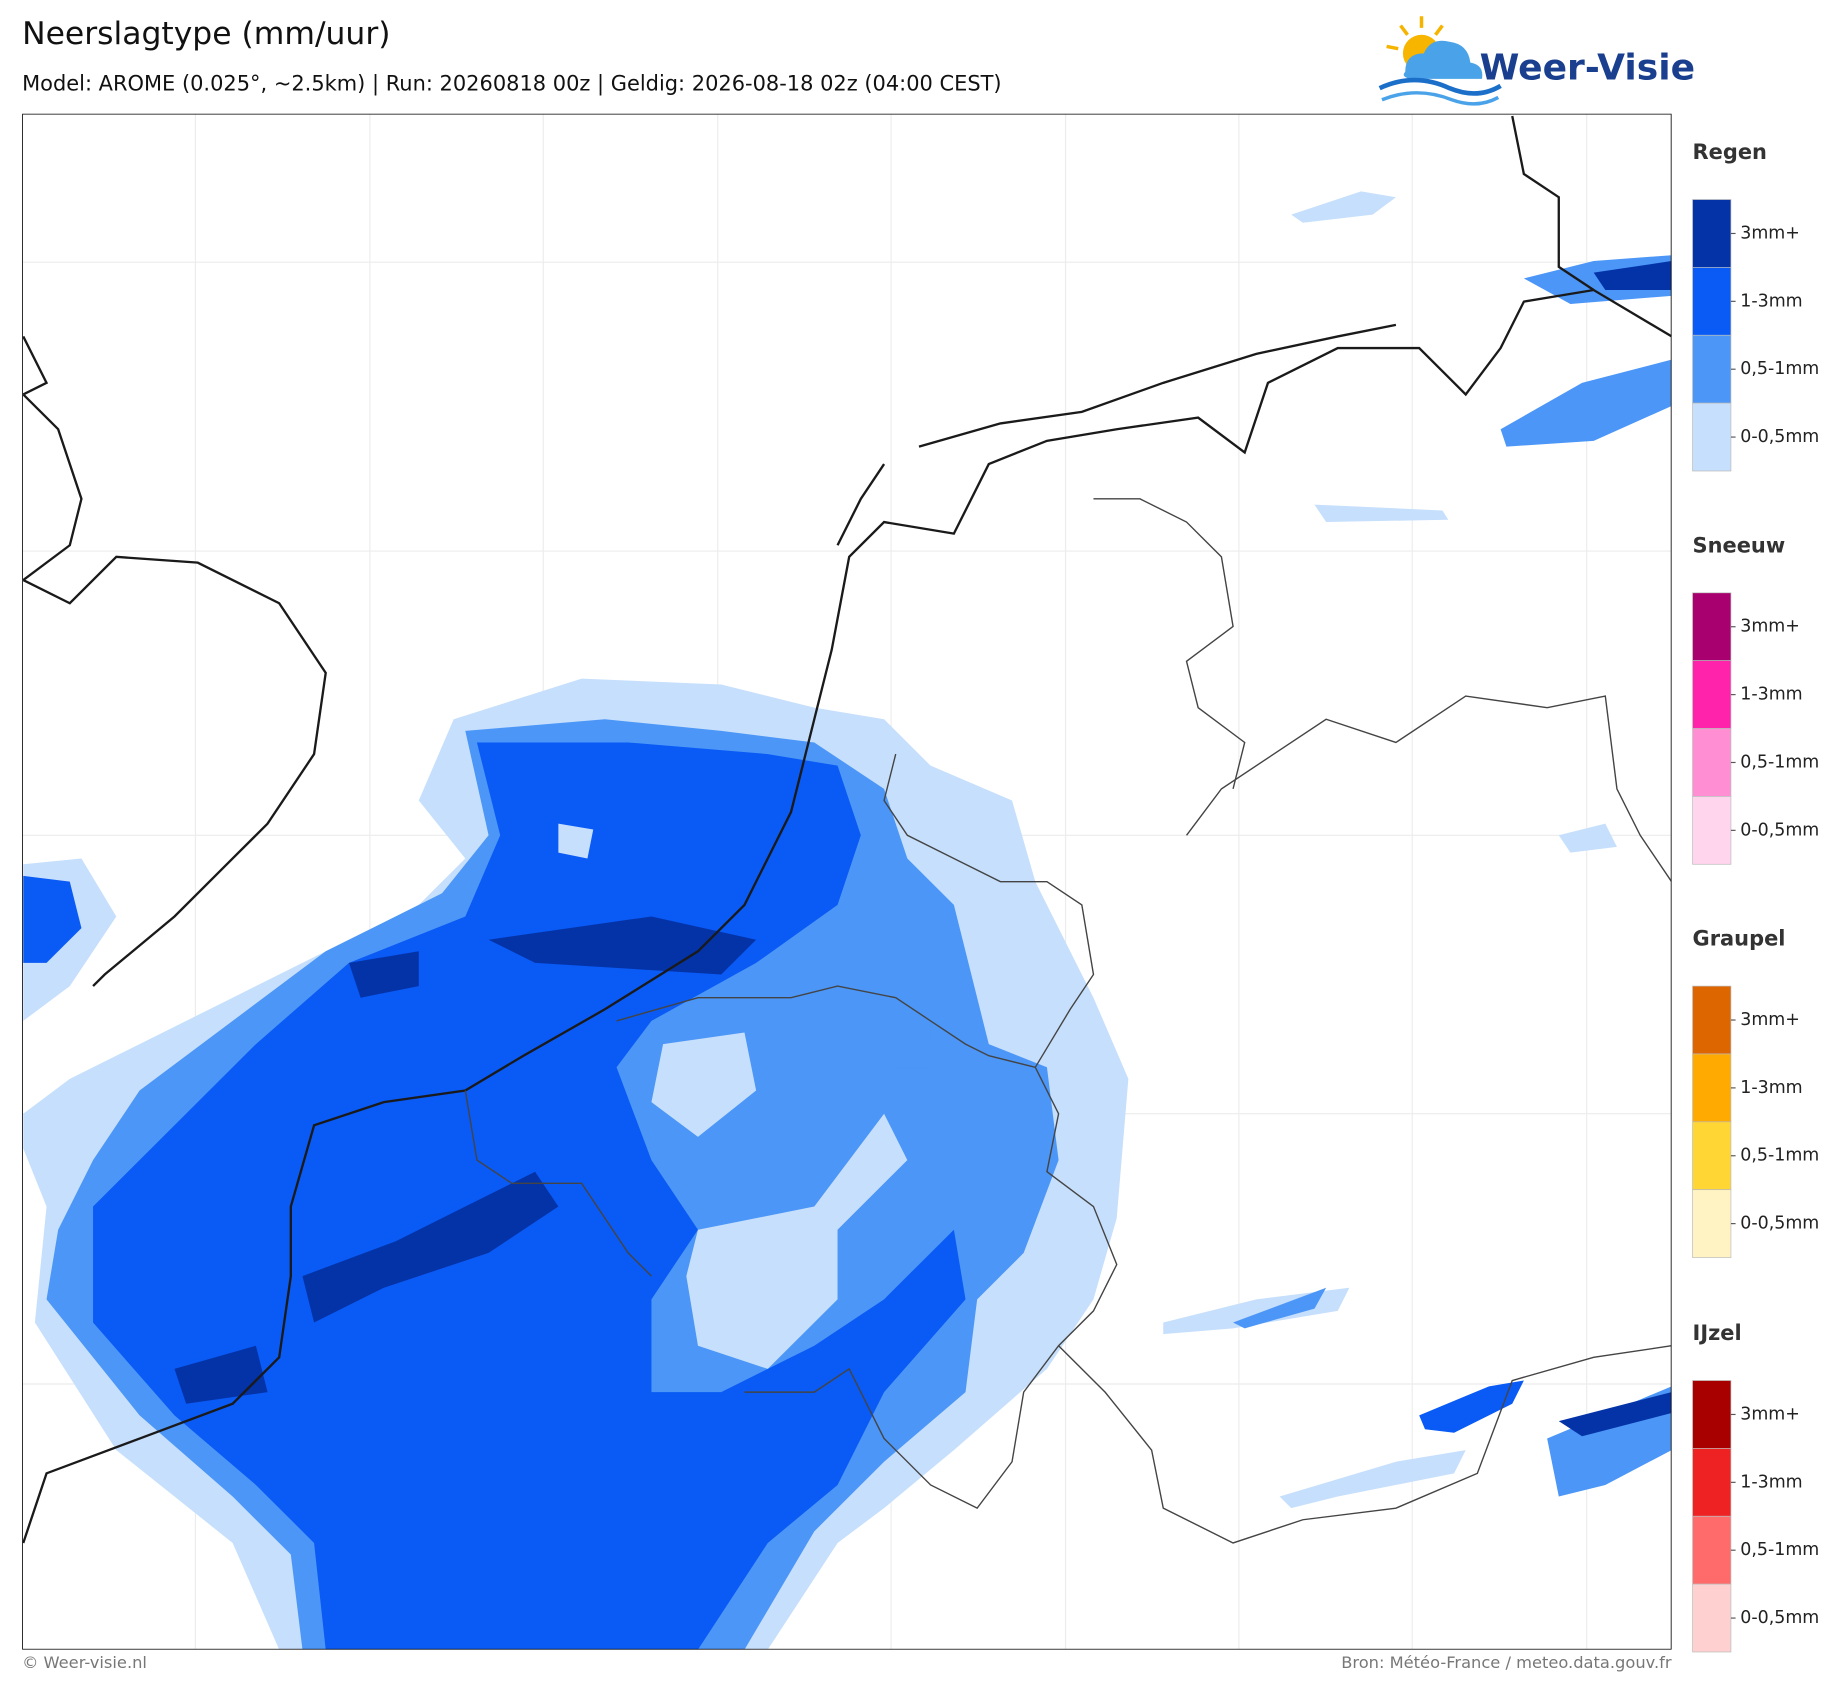  I want to click on title: Neerslagtype (mm/uur), so click(206, 34).